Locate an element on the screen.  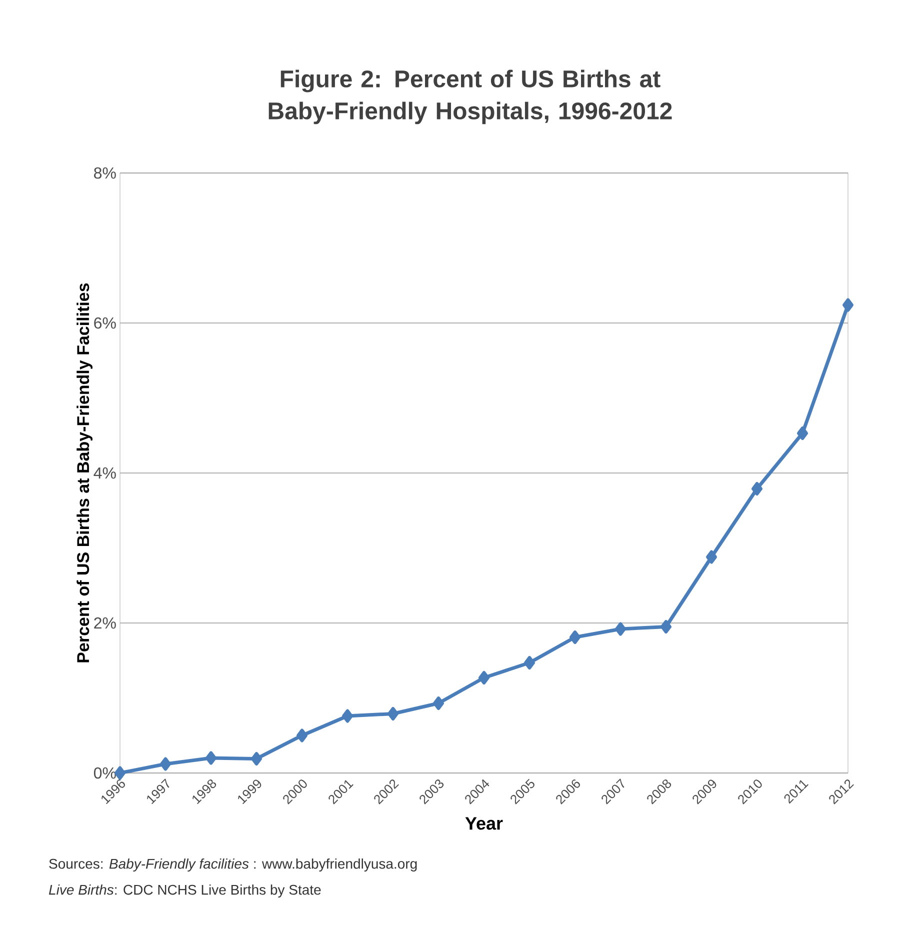
y-tick-label: 8% is located at coordinates (105, 173).